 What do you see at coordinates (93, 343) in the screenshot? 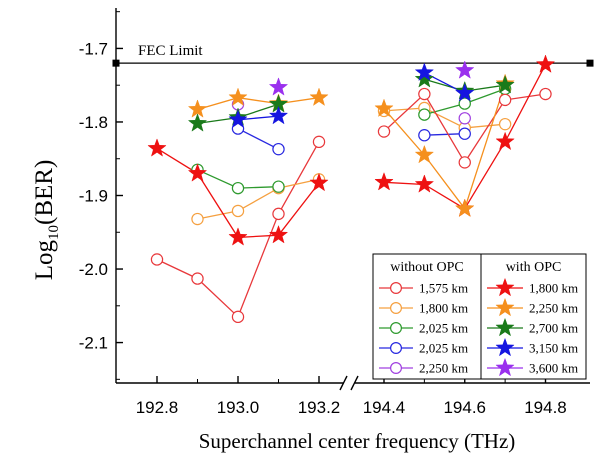
I see `y-tick-label: -2.1` at bounding box center [93, 343].